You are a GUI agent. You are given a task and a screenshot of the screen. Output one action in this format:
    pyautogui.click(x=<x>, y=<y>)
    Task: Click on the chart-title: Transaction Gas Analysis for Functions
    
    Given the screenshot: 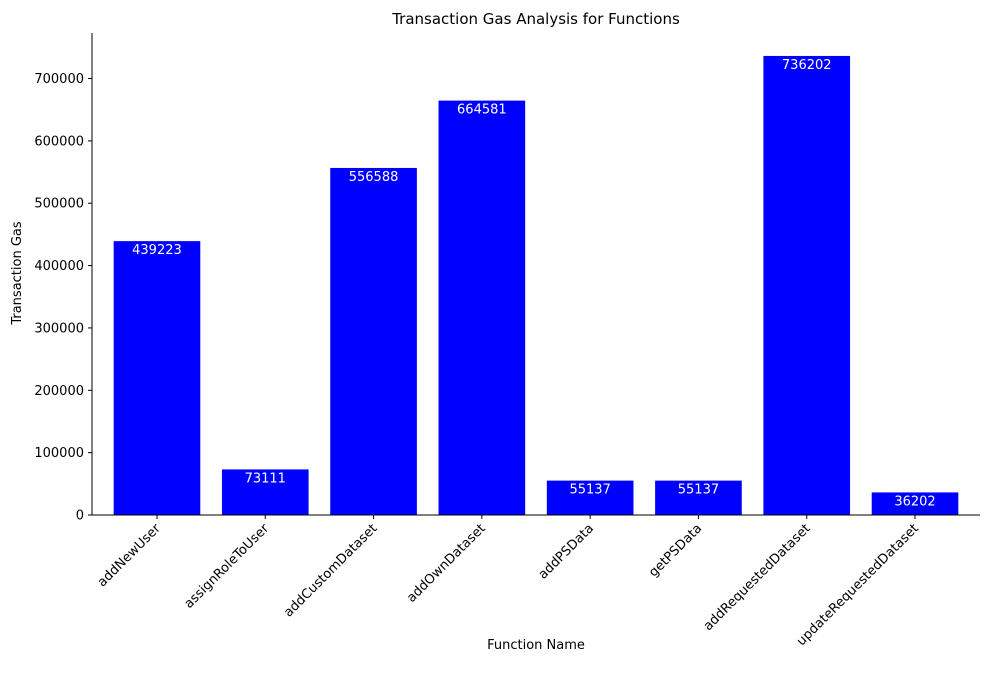 What is the action you would take?
    pyautogui.click(x=535, y=19)
    